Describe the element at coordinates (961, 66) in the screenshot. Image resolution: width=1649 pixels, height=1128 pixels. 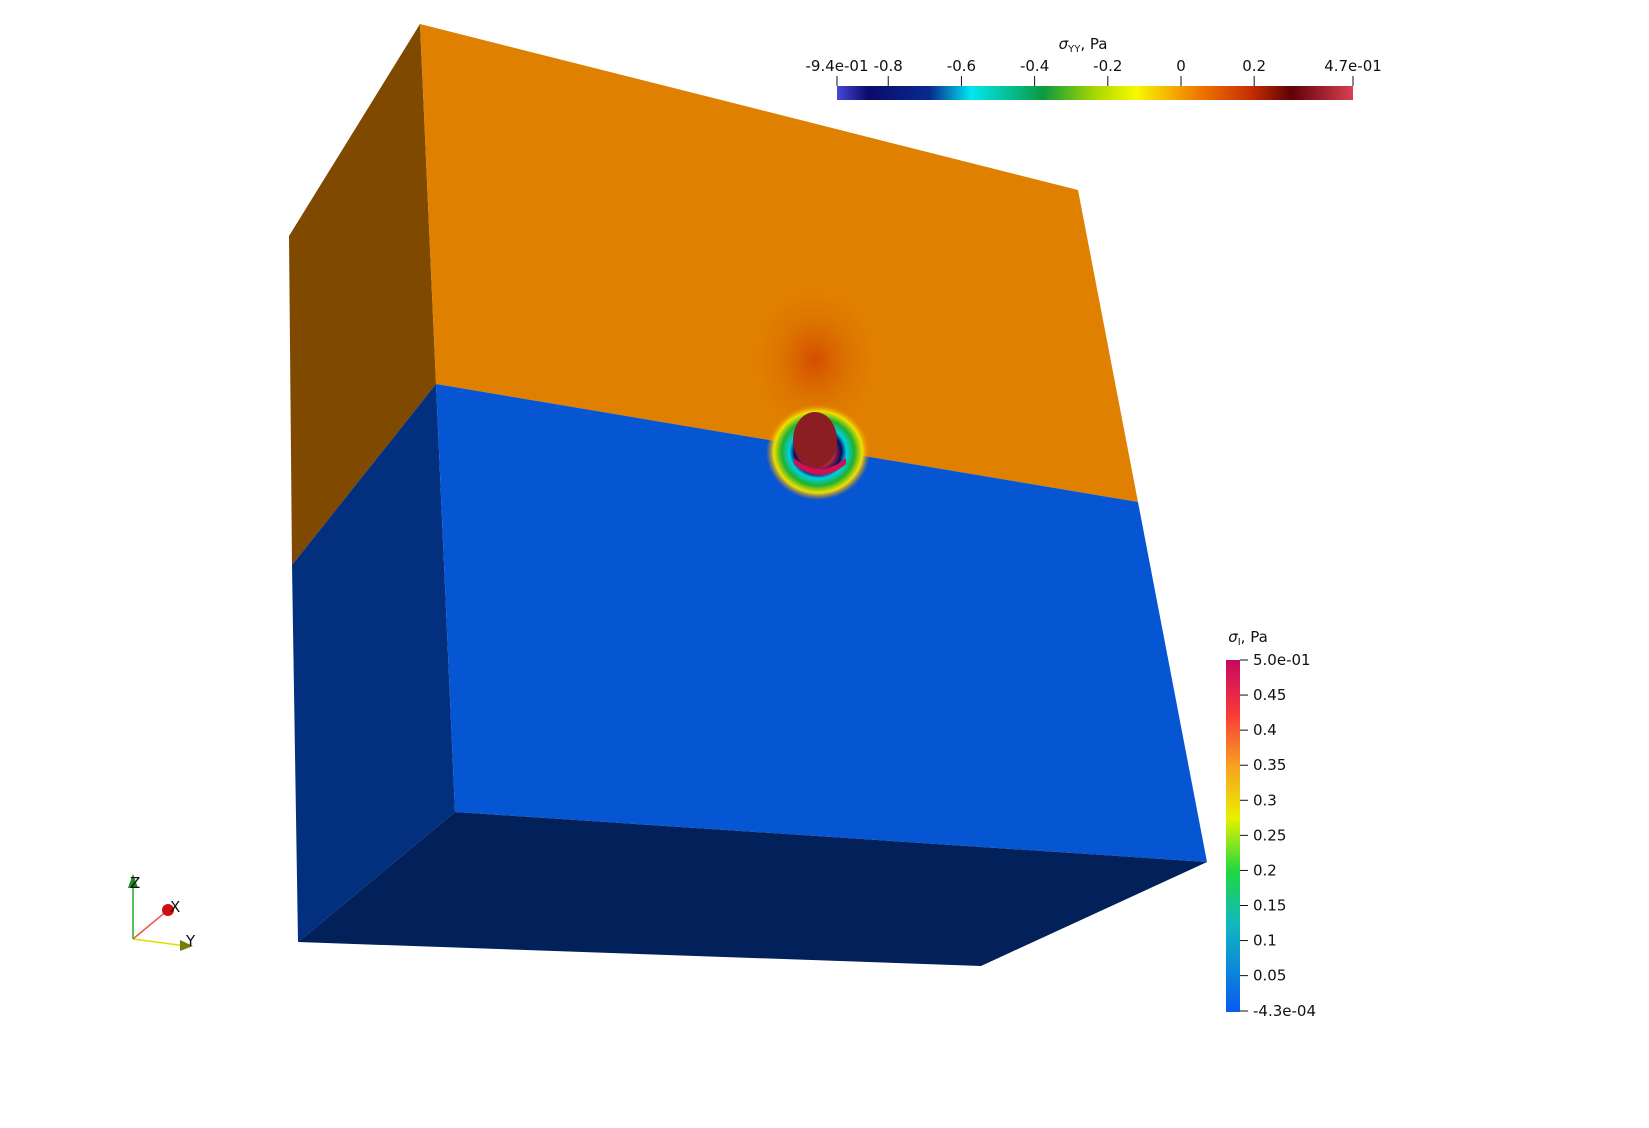
I see `tick-label: -0.6` at that location.